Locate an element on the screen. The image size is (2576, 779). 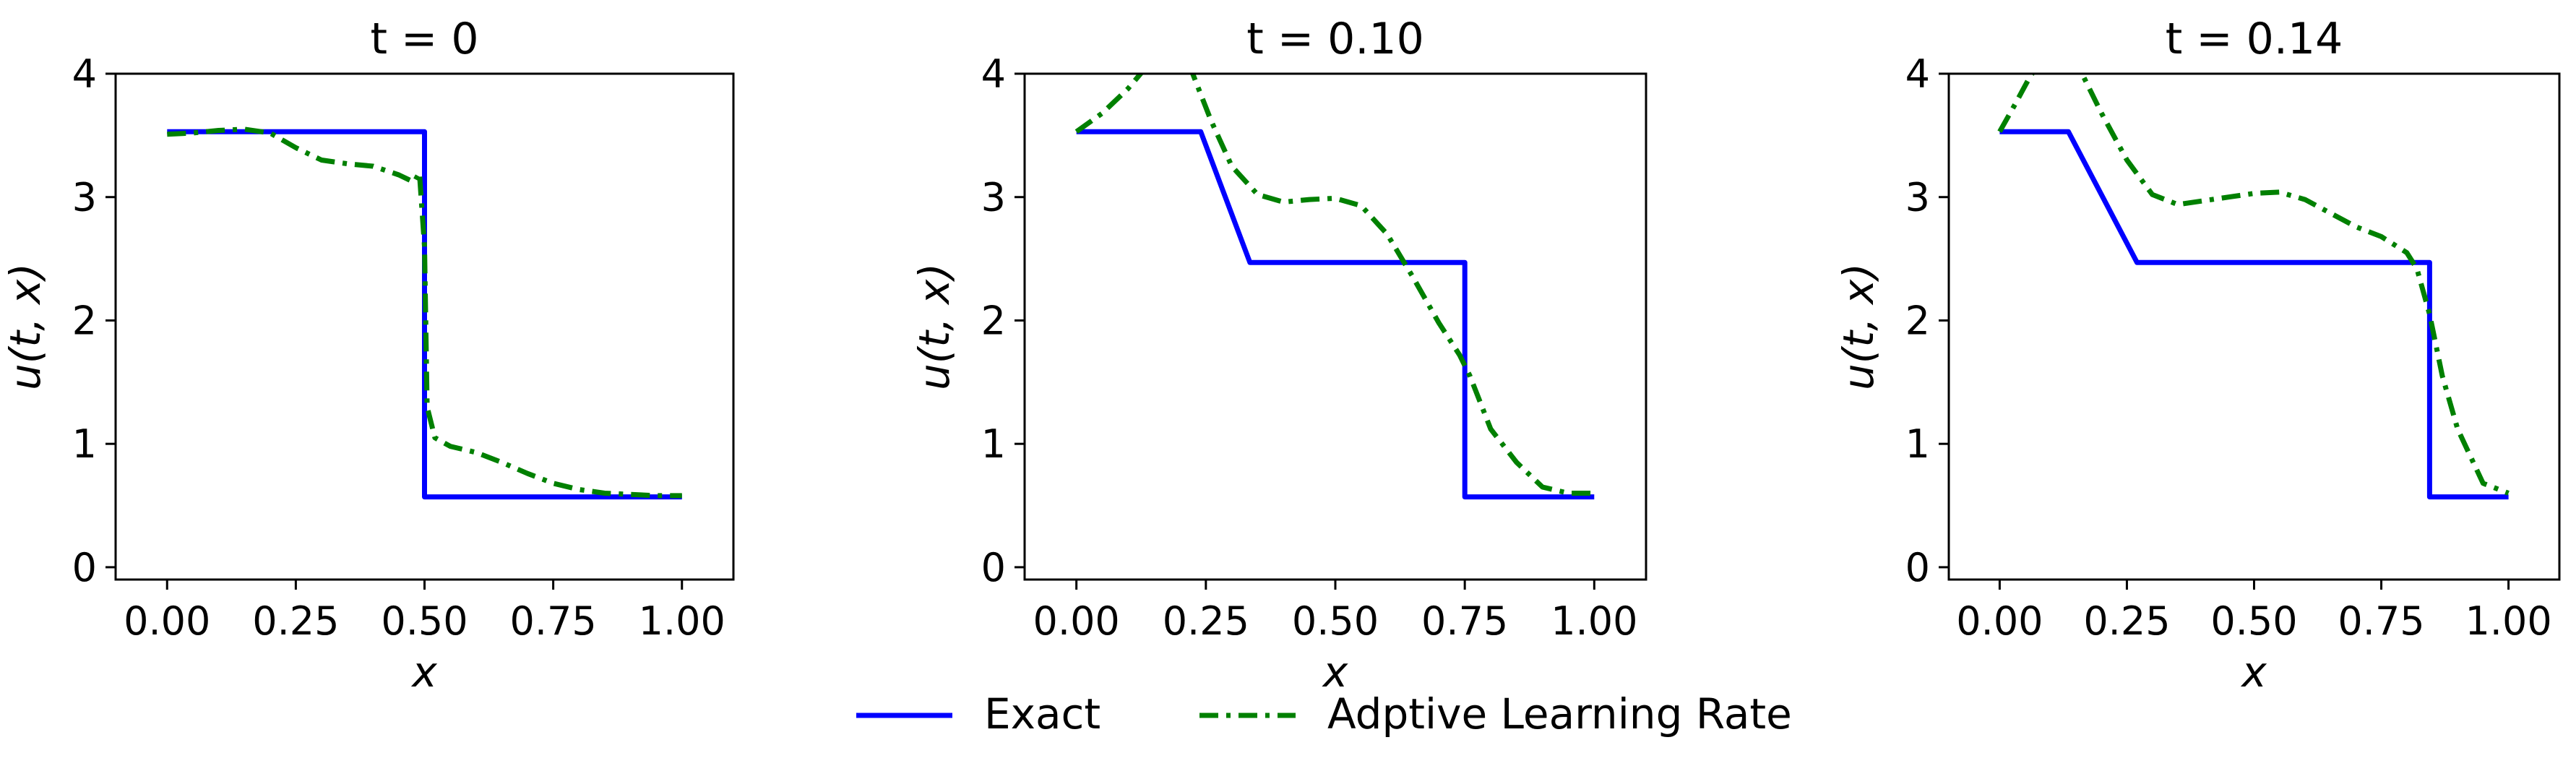
chart-title: t = 0.14 is located at coordinates (2254, 39).